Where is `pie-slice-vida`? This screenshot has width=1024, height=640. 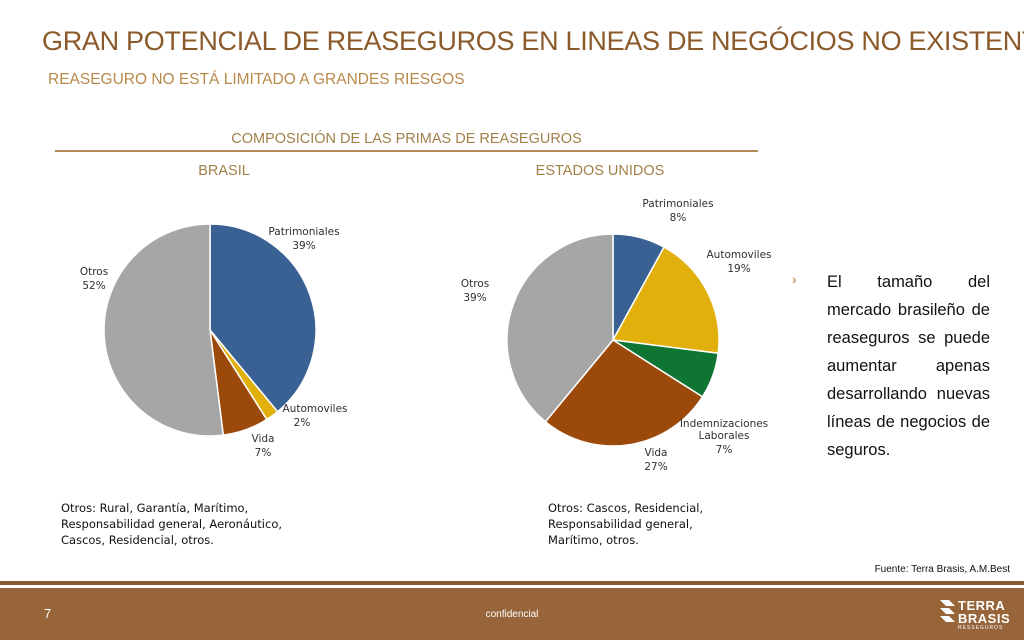
pie-slice-vida is located at coordinates (624, 393).